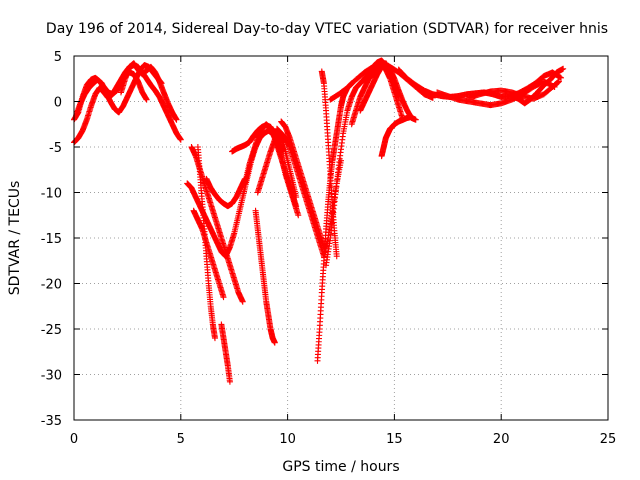  Describe the element at coordinates (74, 439) in the screenshot. I see `x-tick-label: 0` at that location.